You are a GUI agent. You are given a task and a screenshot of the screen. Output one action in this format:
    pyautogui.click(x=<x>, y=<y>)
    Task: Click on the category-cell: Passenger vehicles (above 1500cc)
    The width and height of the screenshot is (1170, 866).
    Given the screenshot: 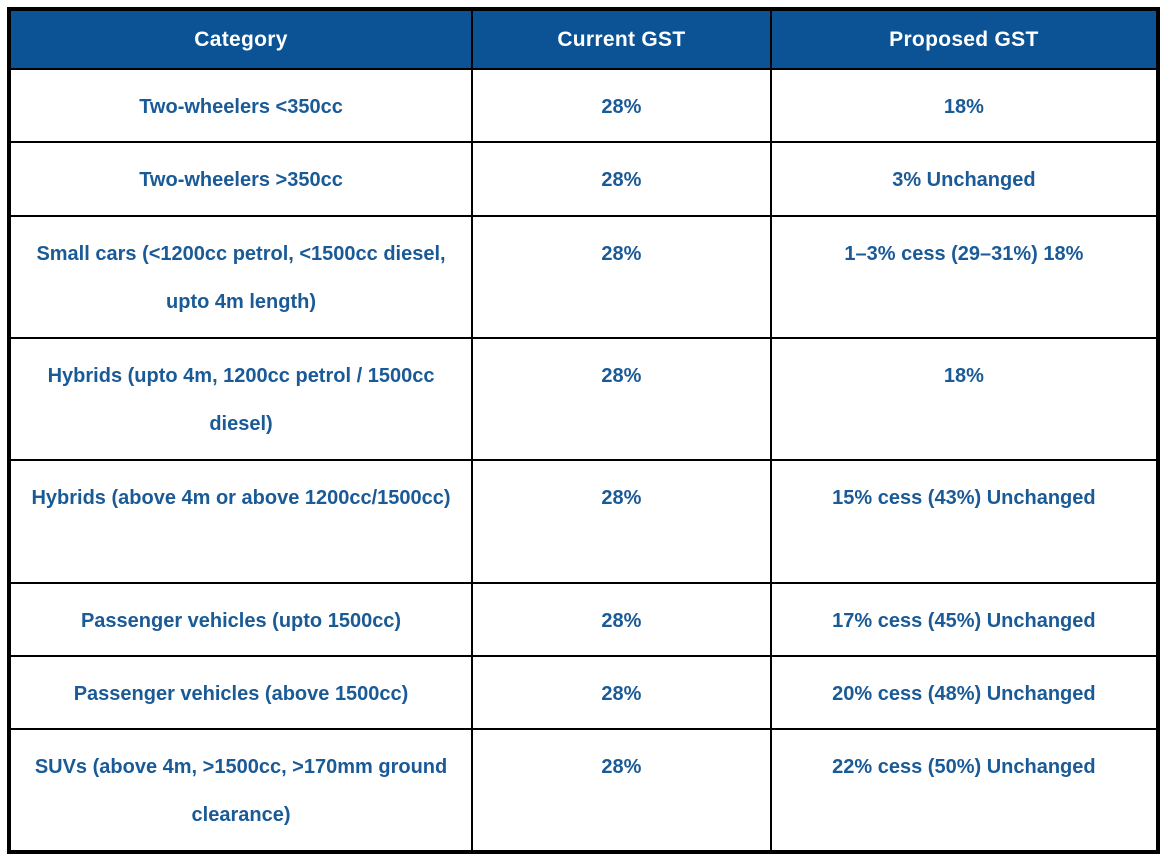 What is the action you would take?
    pyautogui.click(x=240, y=693)
    